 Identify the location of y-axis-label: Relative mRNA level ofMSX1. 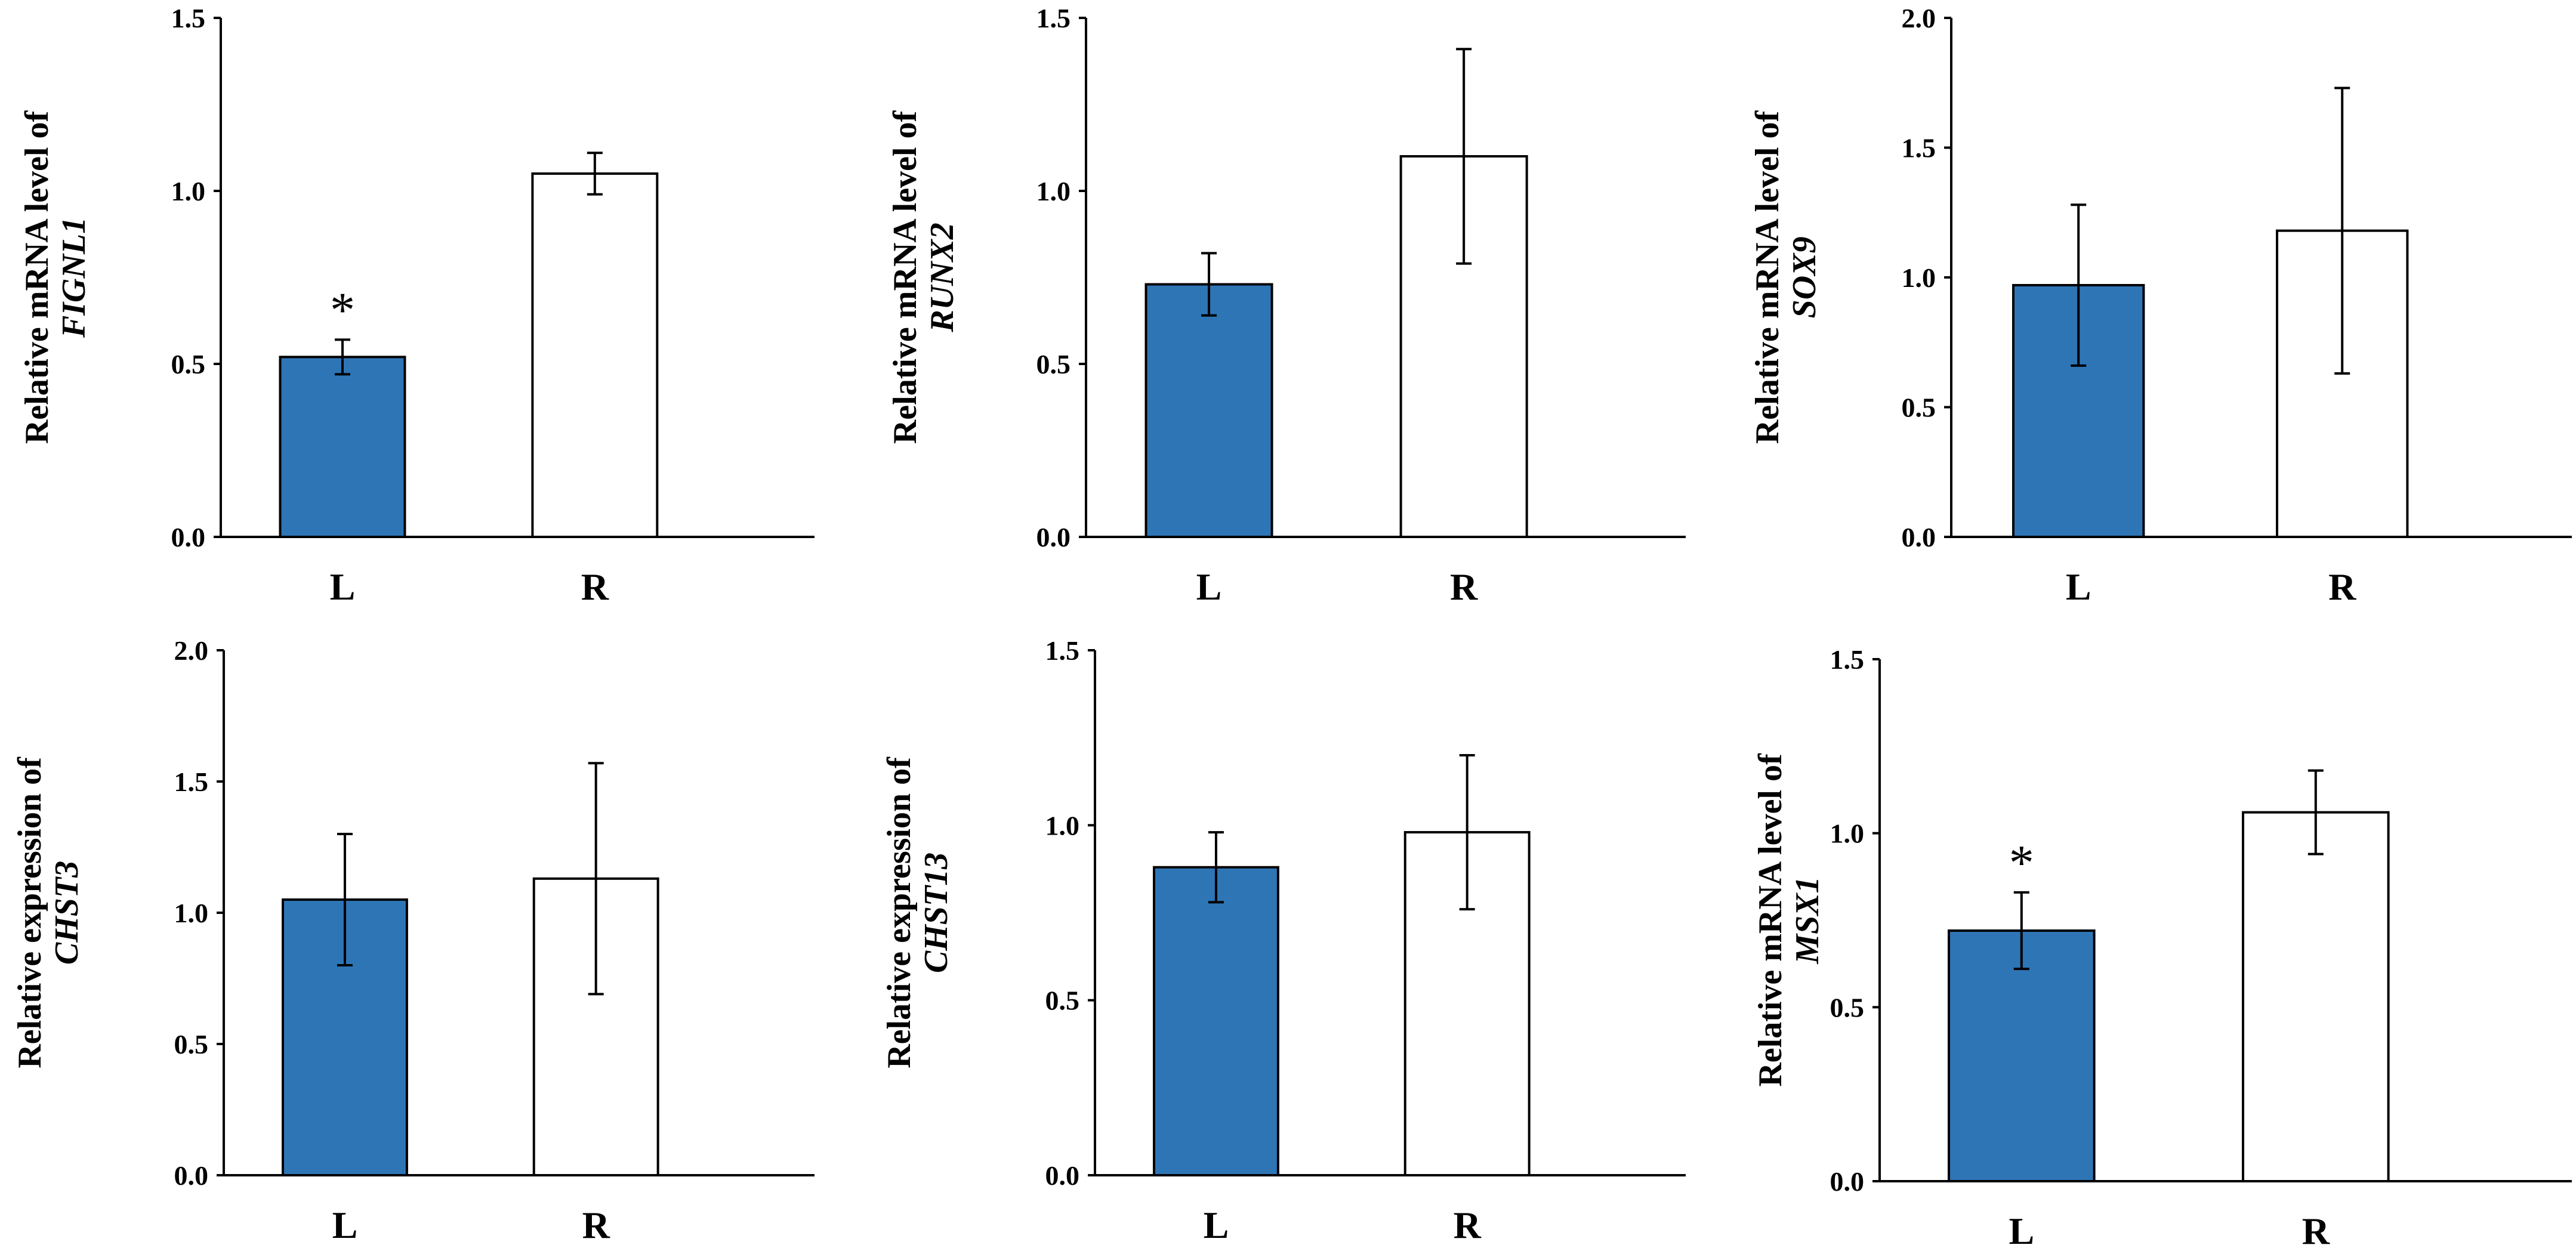
(1789, 920).